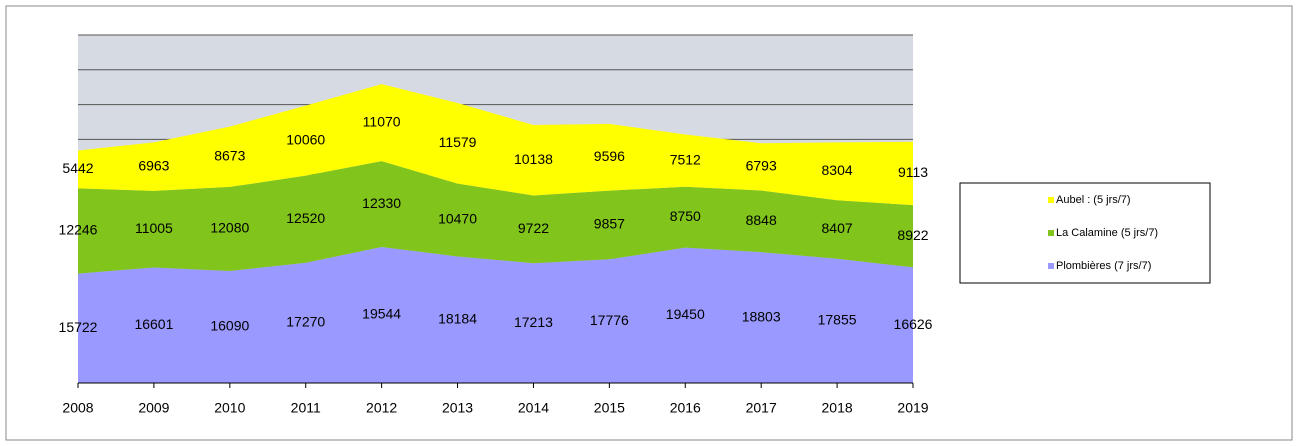 The image size is (1298, 446). What do you see at coordinates (913, 324) in the screenshot?
I see `data-label: 16626` at bounding box center [913, 324].